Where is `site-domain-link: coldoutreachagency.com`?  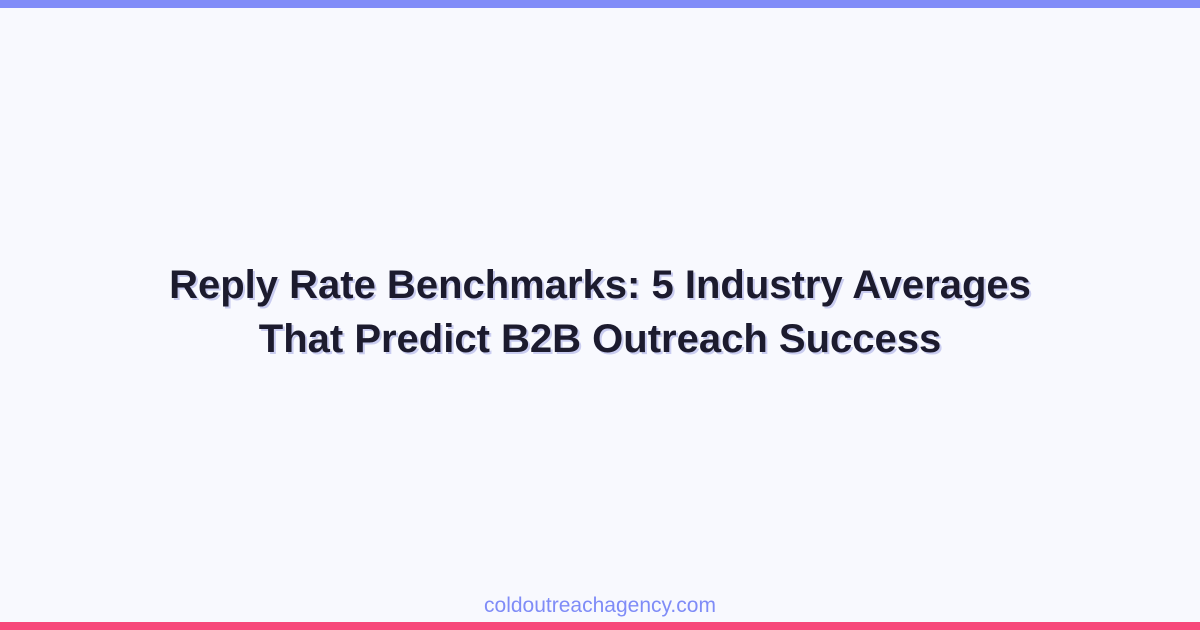
site-domain-link: coldoutreachagency.com is located at coordinates (600, 605).